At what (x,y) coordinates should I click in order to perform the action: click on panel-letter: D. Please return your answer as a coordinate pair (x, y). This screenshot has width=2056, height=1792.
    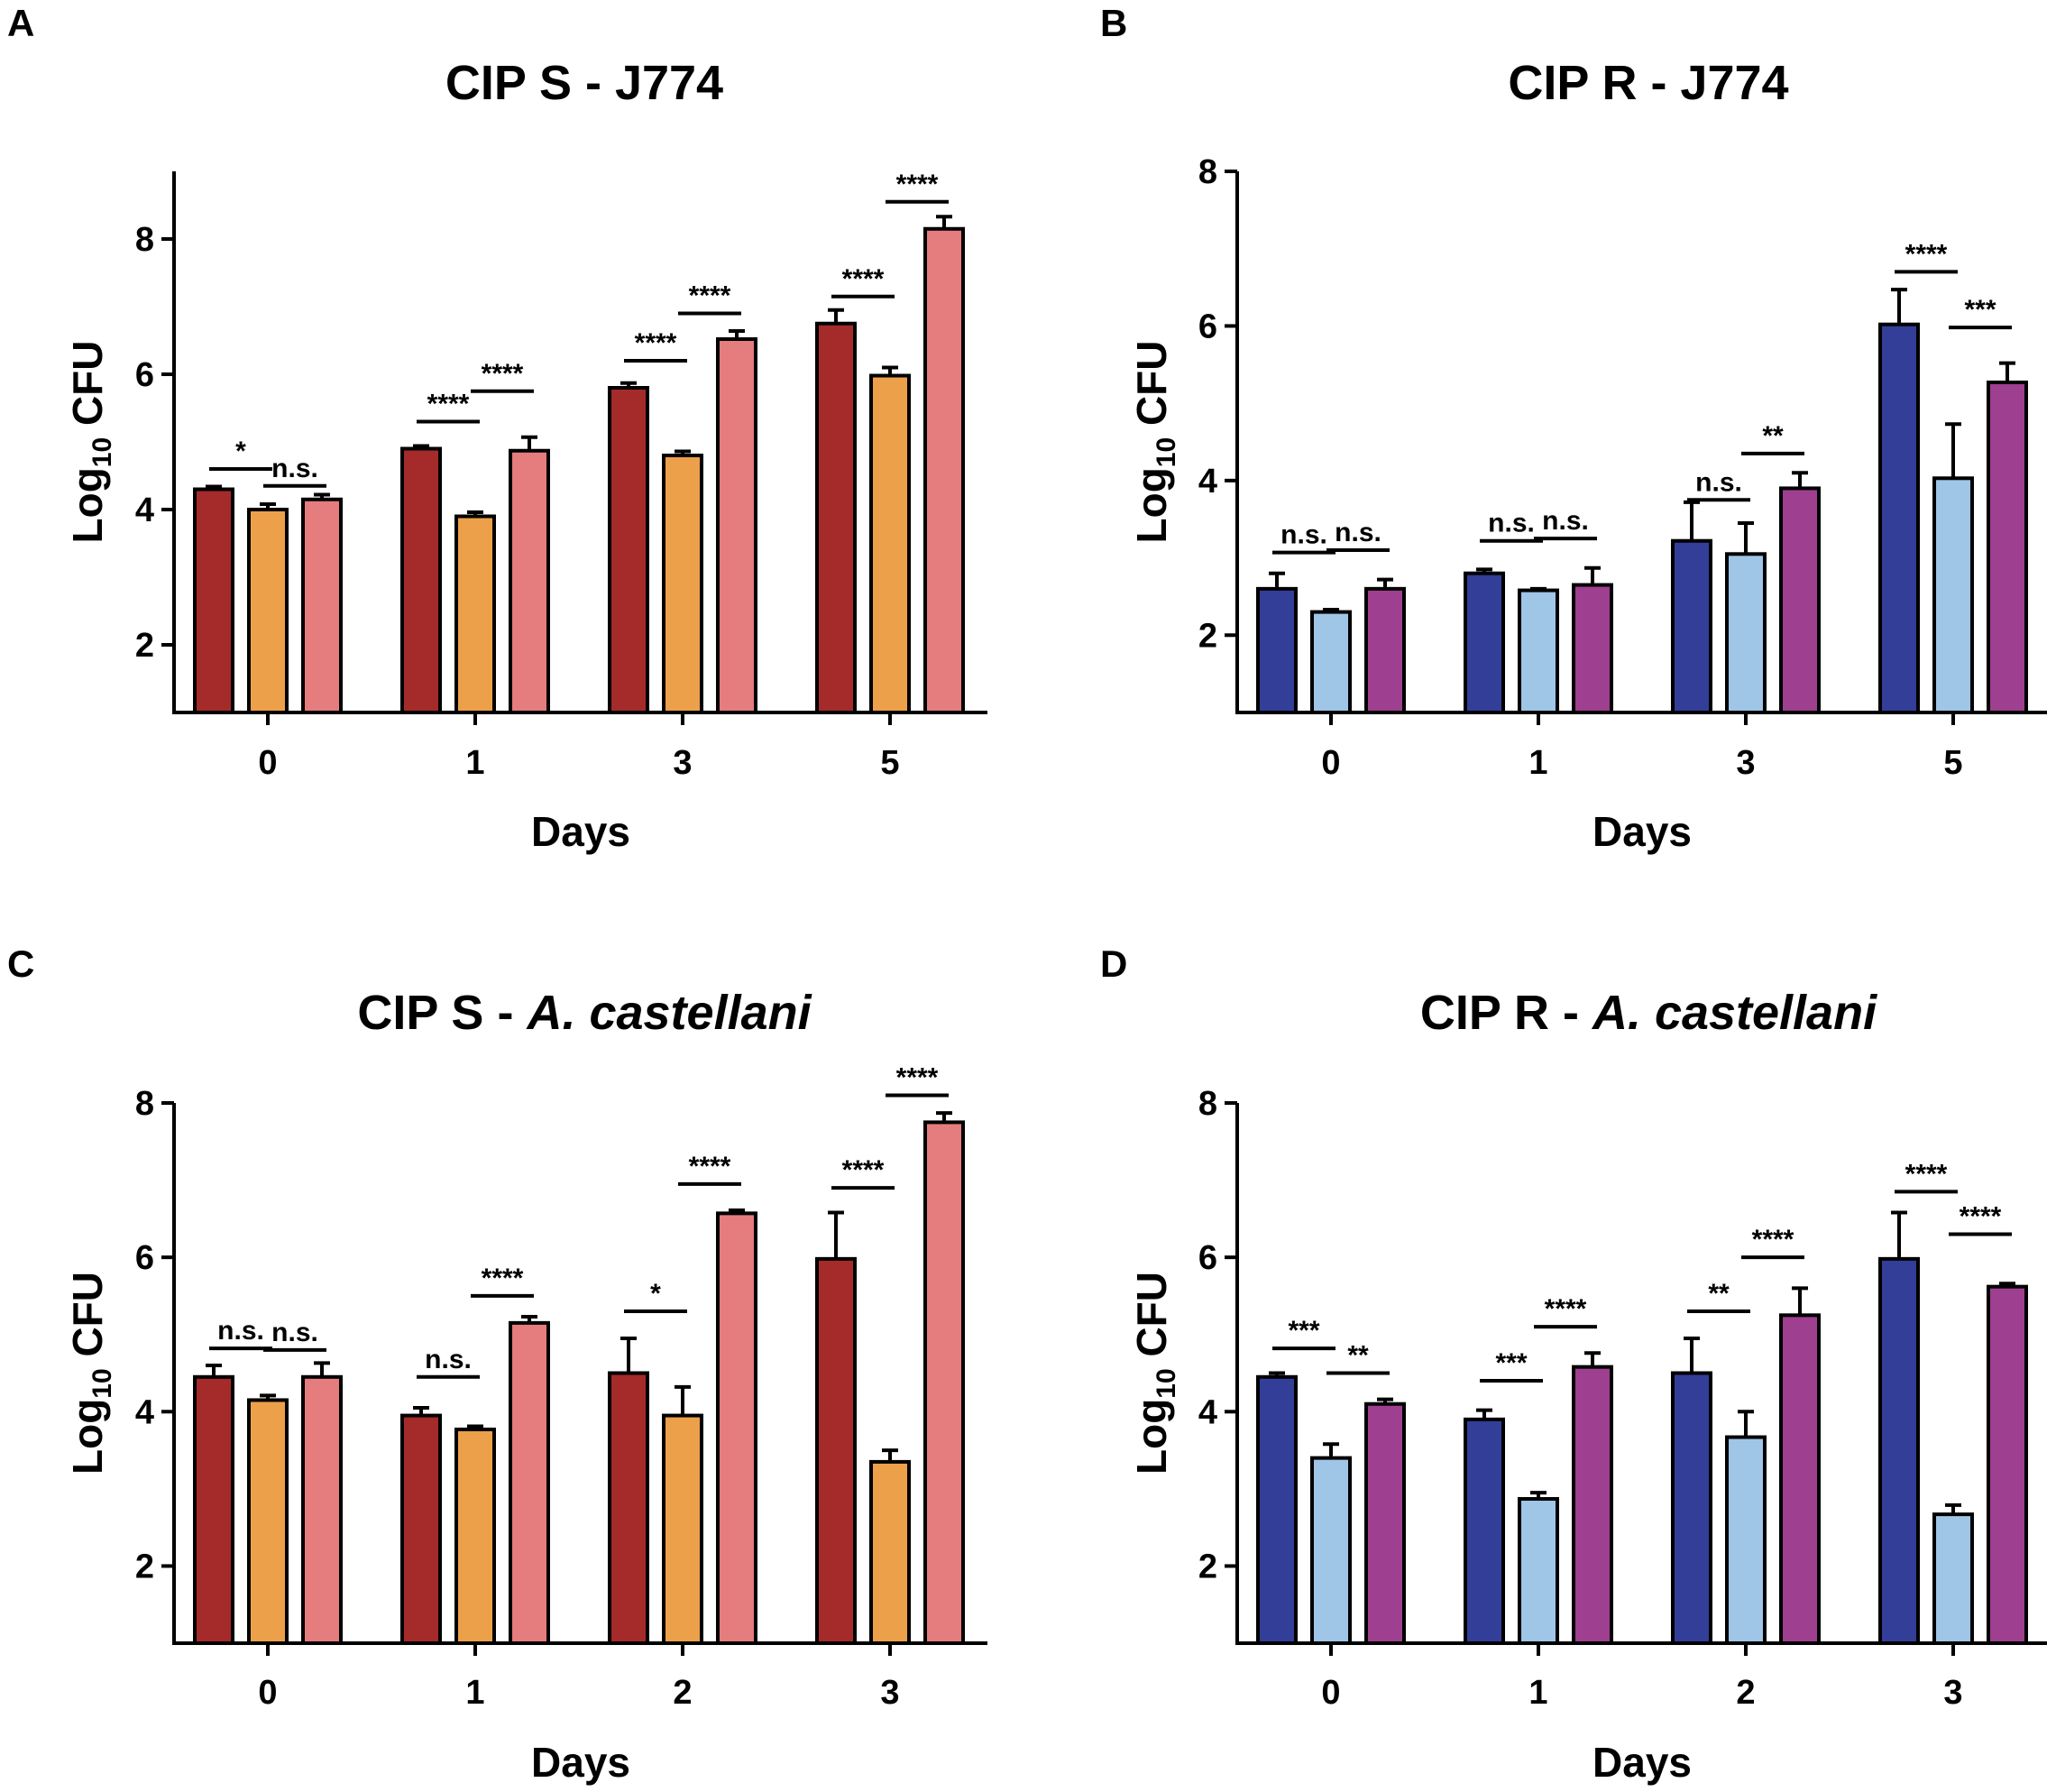
    Looking at the image, I should click on (1113, 963).